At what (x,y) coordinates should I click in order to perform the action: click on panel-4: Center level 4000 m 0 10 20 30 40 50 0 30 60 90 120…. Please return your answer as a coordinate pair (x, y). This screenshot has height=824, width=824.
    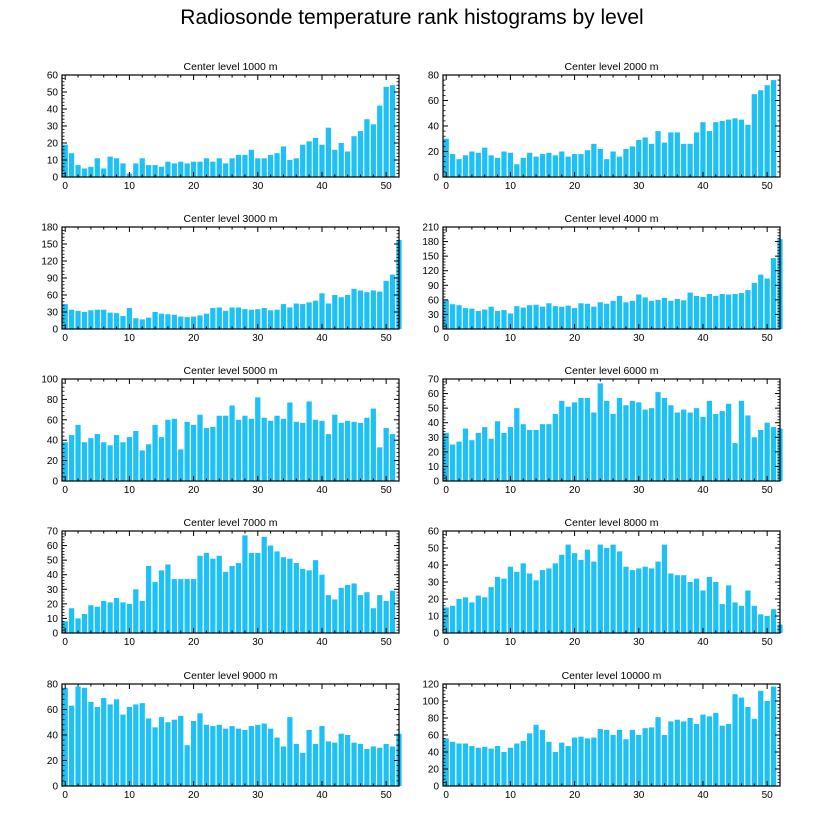
    Looking at the image, I should click on (602, 278).